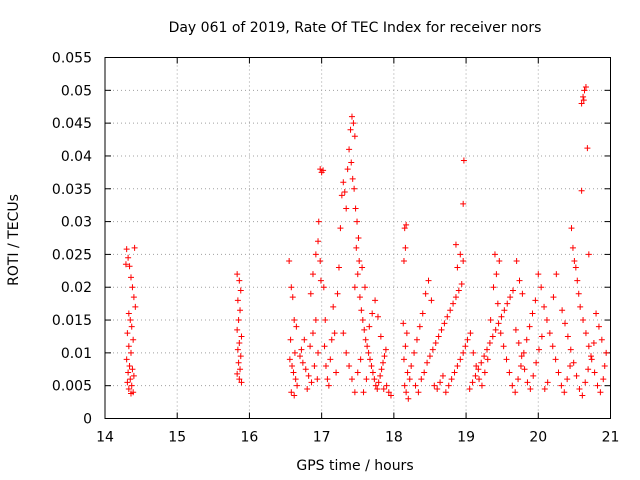  What do you see at coordinates (76, 288) in the screenshot?
I see `y-tick-label: 0.02` at bounding box center [76, 288].